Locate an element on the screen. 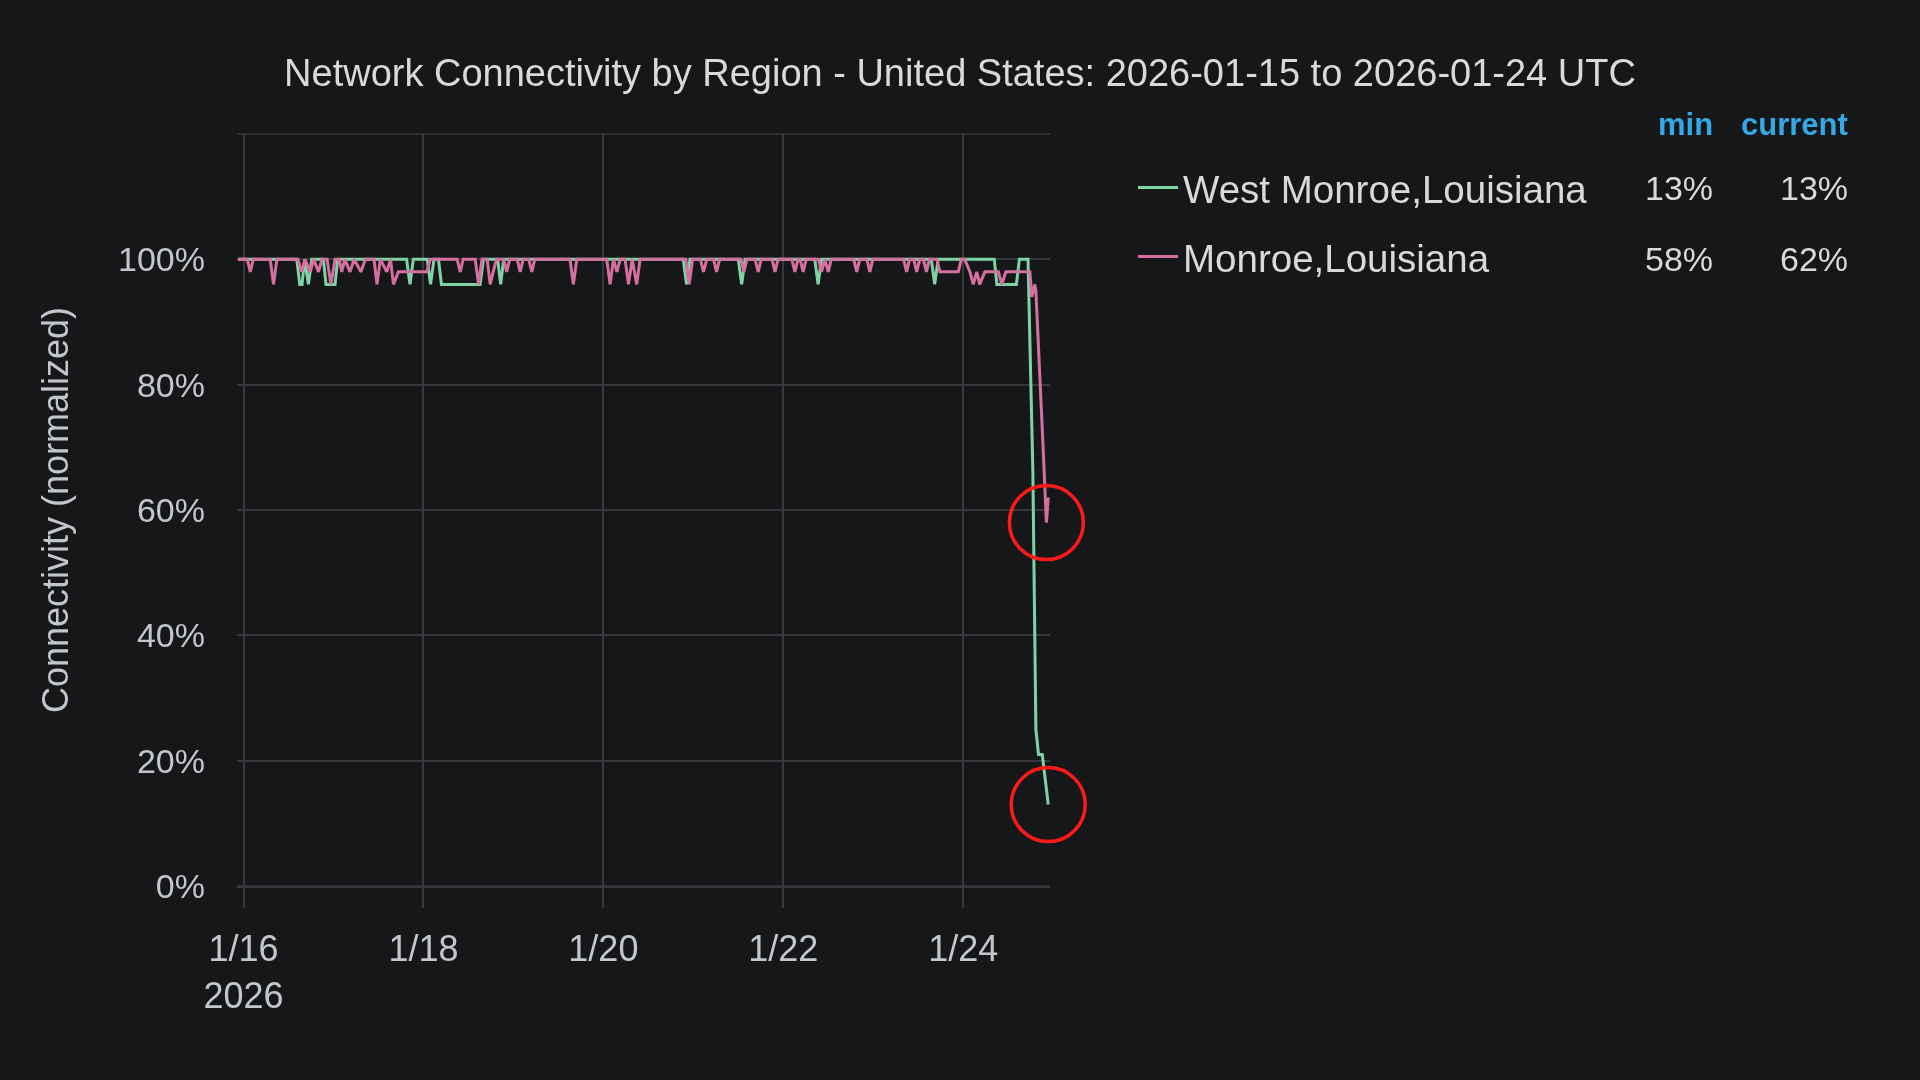 Image resolution: width=1920 pixels, height=1080 pixels. y-axis-title: Connectivity (normalized) is located at coordinates (55, 510).